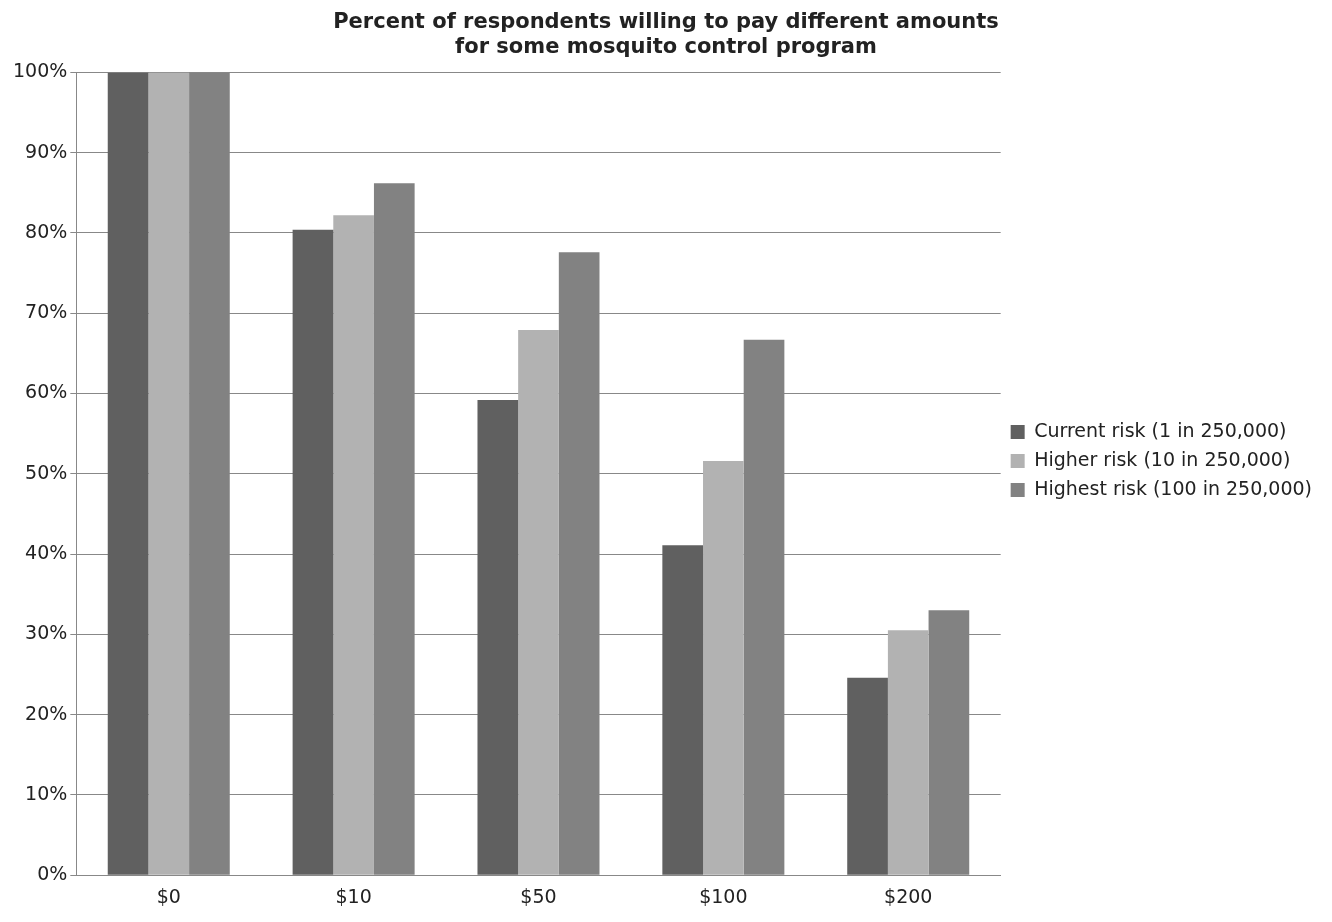 This screenshot has width=1332, height=922. What do you see at coordinates (723, 895) in the screenshot?
I see `x-tick-label: $100` at bounding box center [723, 895].